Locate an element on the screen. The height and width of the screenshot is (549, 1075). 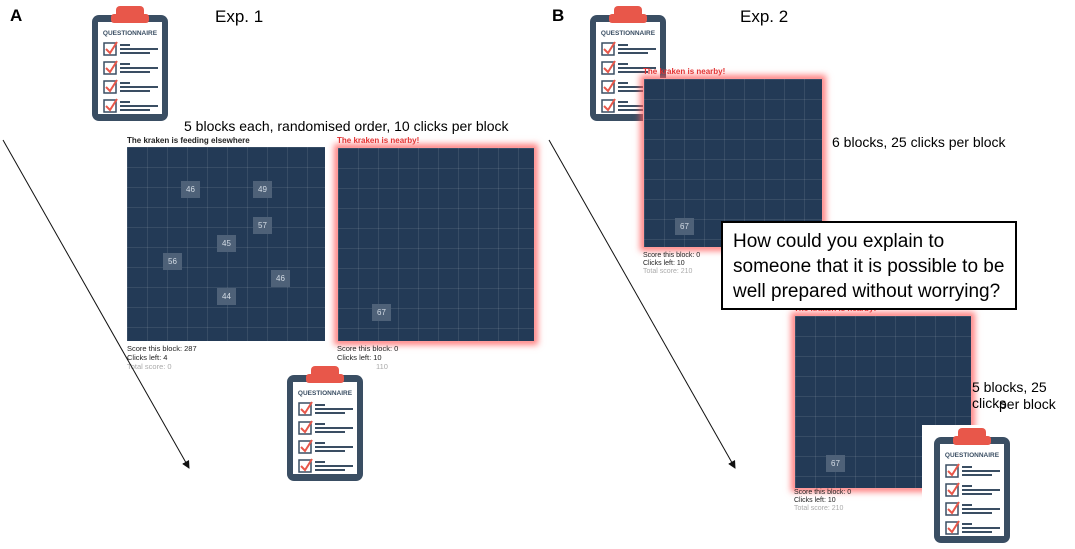
caption-5-blocks-line2: per block is located at coordinates (1027, 404).